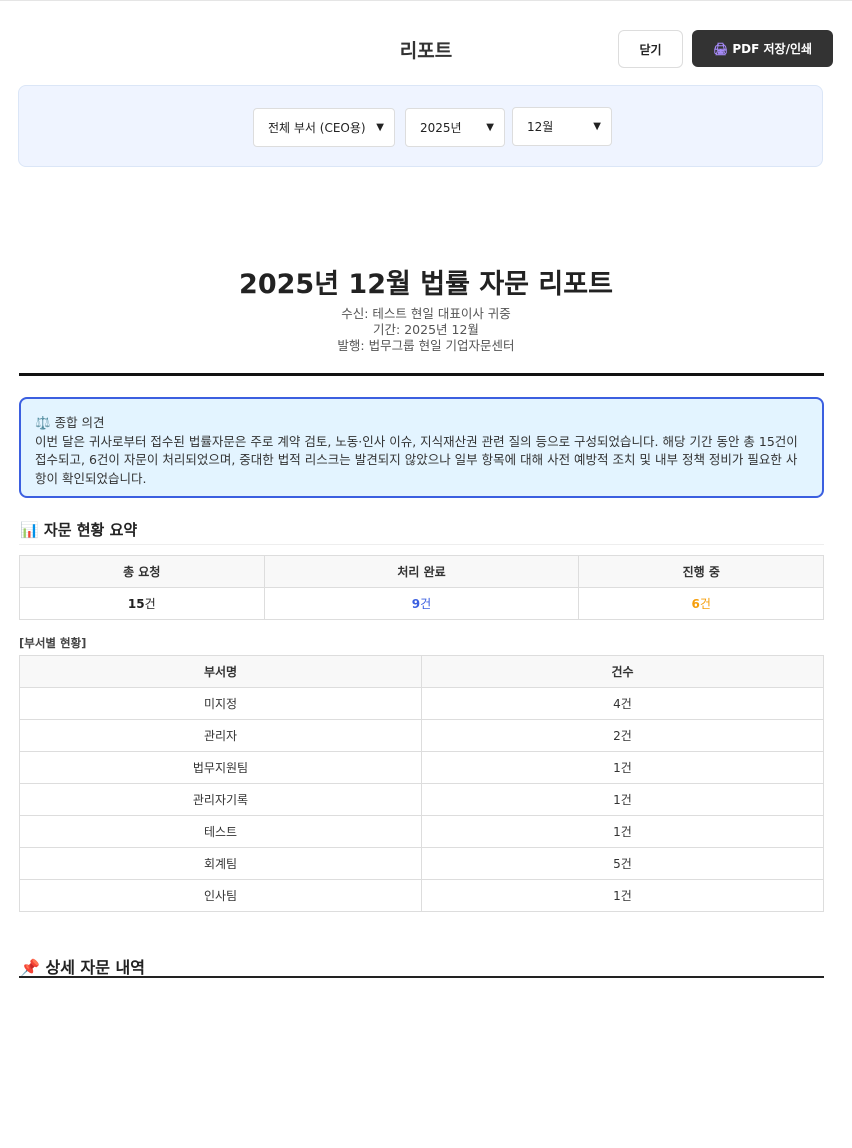  What do you see at coordinates (622, 671) in the screenshot?
I see `header-count: 건수` at bounding box center [622, 671].